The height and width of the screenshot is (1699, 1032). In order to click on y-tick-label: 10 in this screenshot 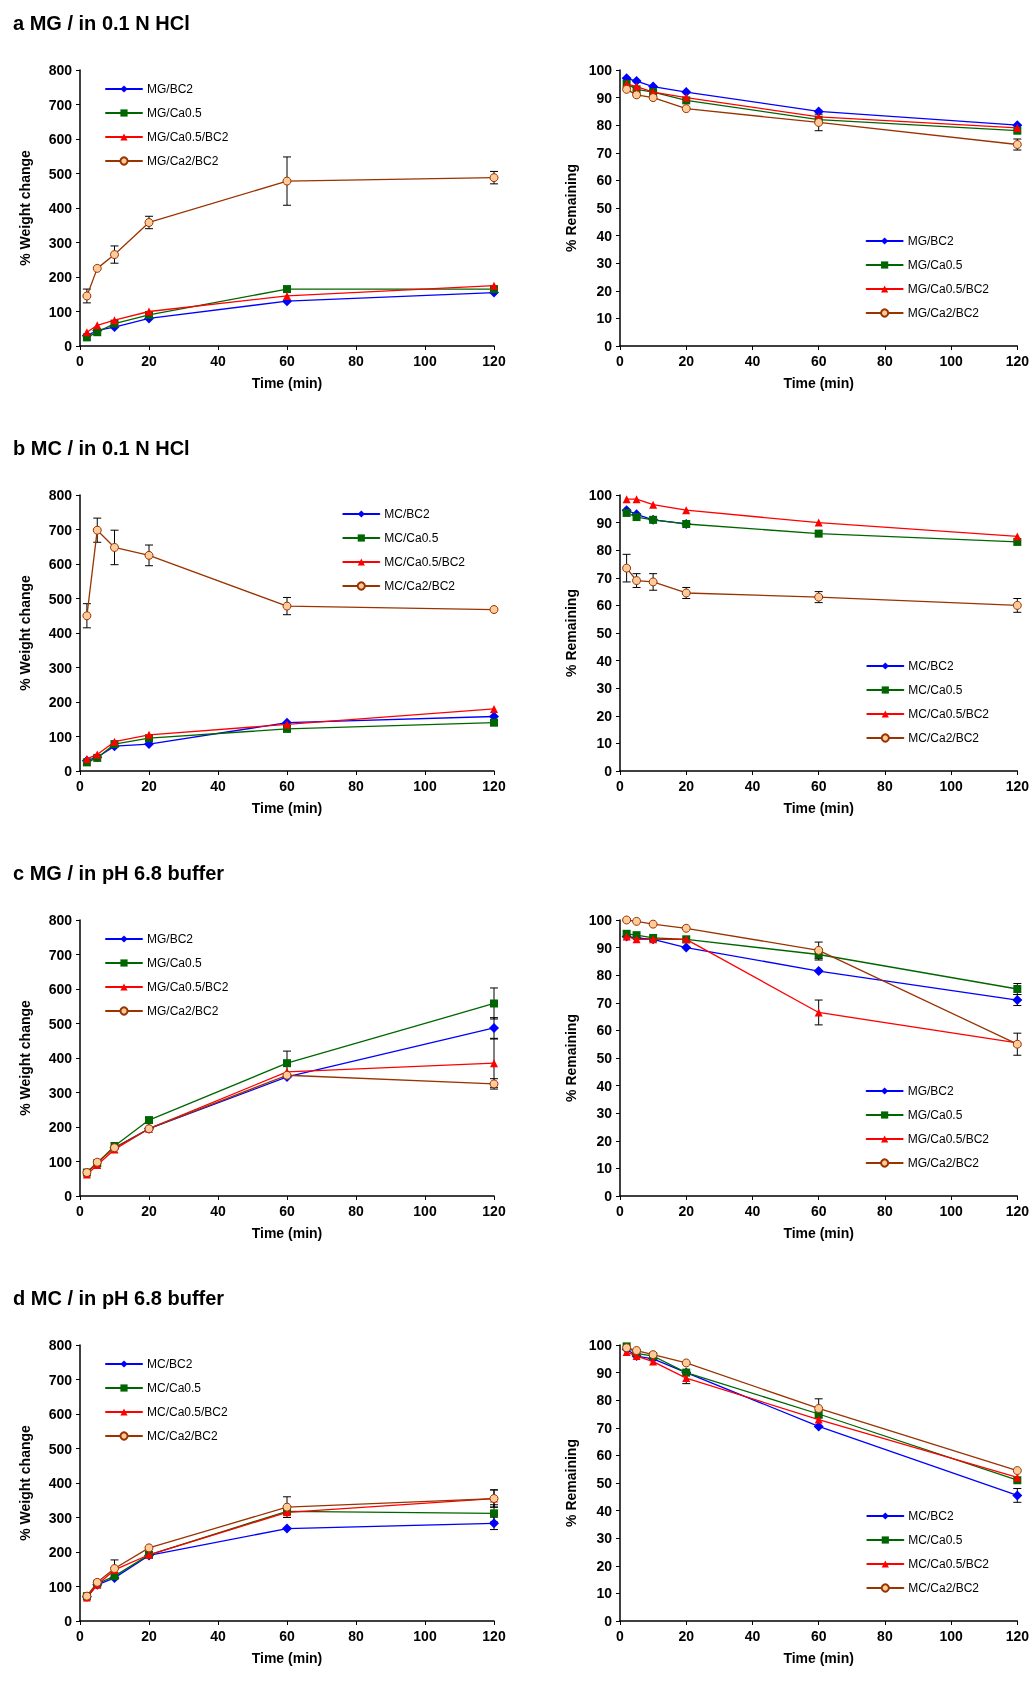, I will do `click(604, 318)`.